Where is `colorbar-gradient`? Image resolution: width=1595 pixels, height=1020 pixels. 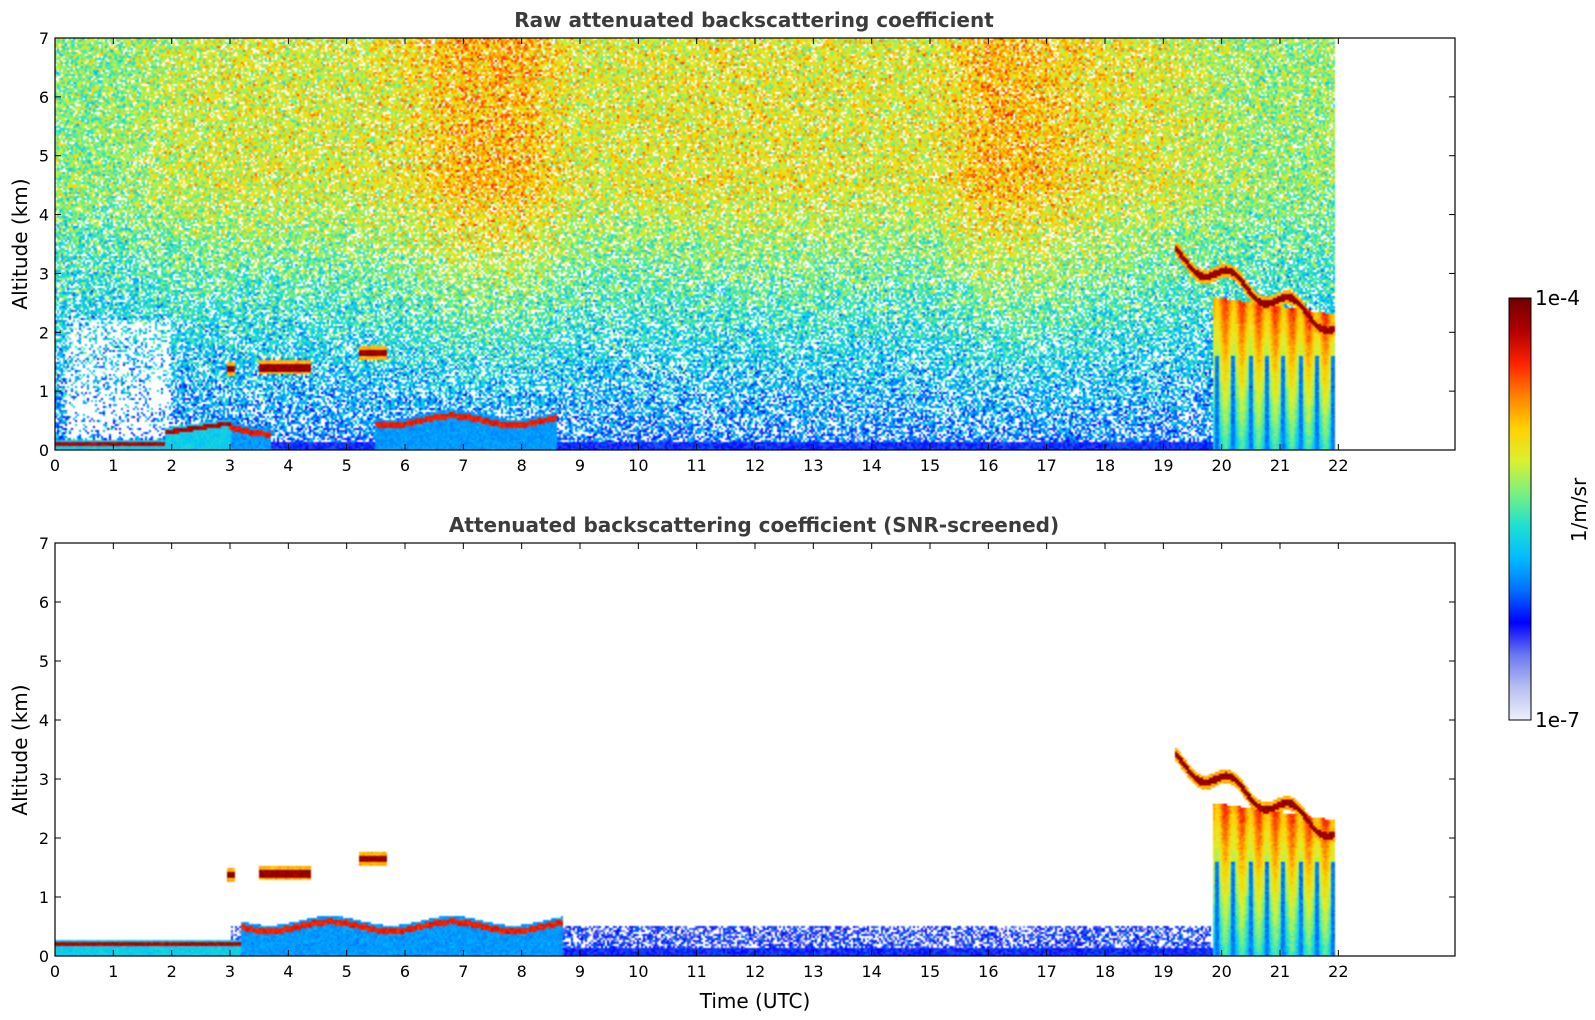 colorbar-gradient is located at coordinates (1520, 509).